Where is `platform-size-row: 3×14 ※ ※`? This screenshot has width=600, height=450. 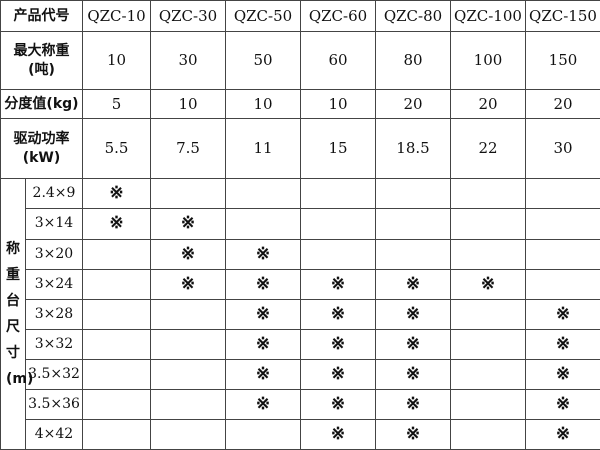 platform-size-row: 3×14 ※ ※ is located at coordinates (300, 224).